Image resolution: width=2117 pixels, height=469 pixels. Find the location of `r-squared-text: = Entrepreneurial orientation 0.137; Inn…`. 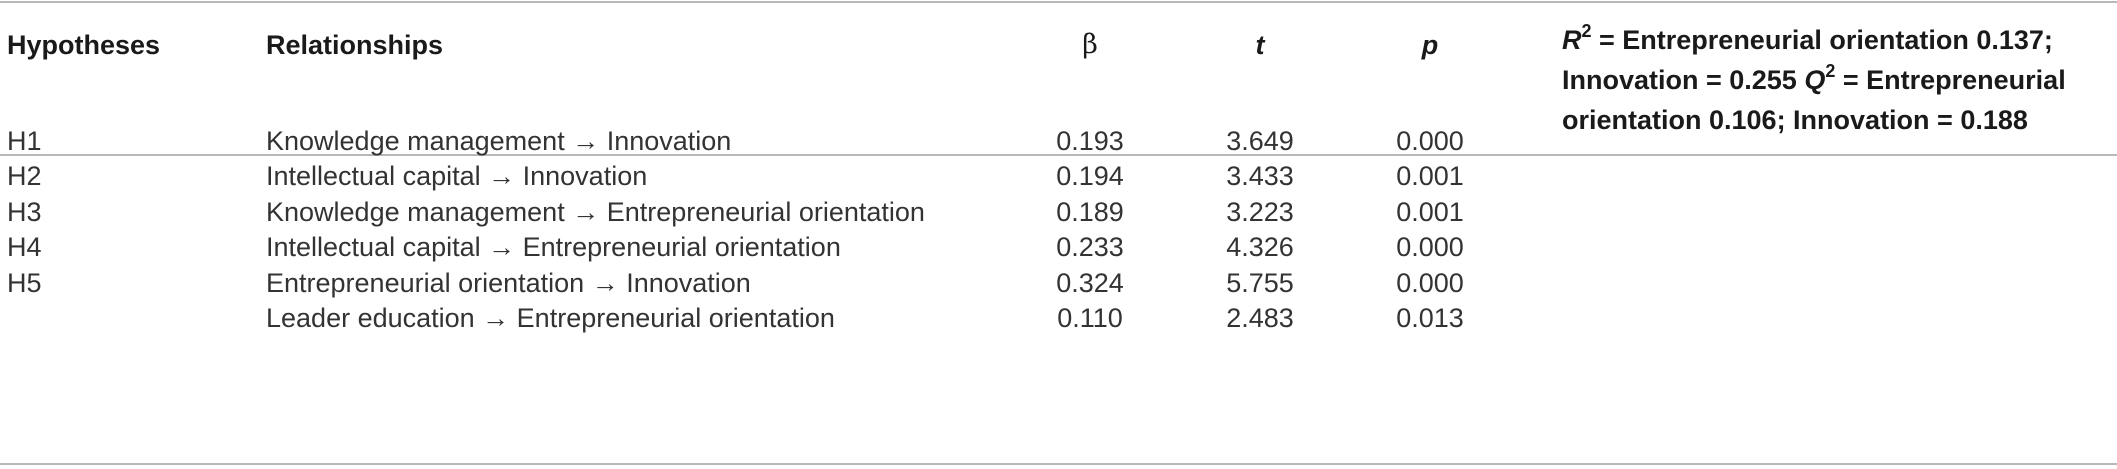

r-squared-text: = Entrepreneurial orientation 0.137; Inn… is located at coordinates (1807, 60).